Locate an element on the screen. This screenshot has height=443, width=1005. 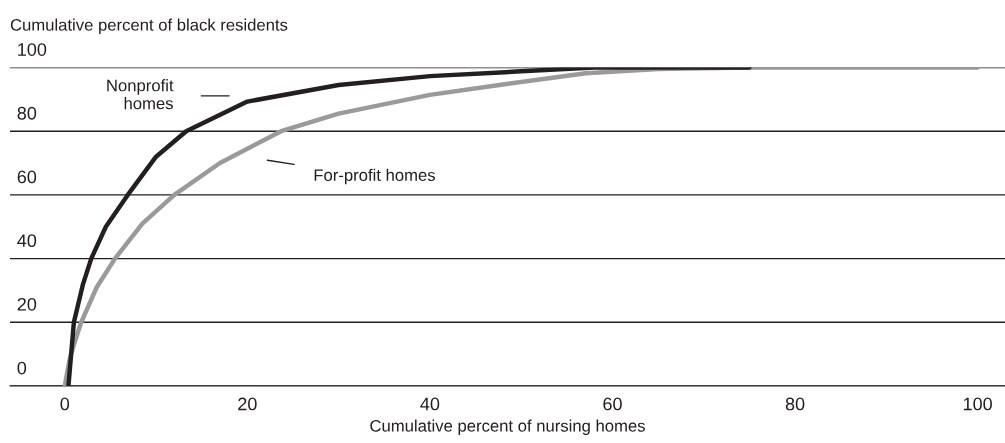
y-axis-title: Cumulative percent of black residents is located at coordinates (149, 26).